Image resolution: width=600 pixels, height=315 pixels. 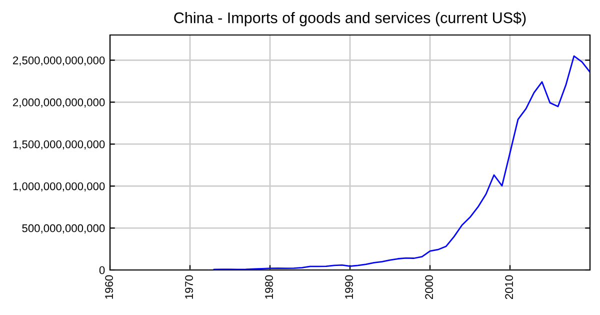 What do you see at coordinates (59, 61) in the screenshot?
I see `y-tick-label: 2,500,000,000,000` at bounding box center [59, 61].